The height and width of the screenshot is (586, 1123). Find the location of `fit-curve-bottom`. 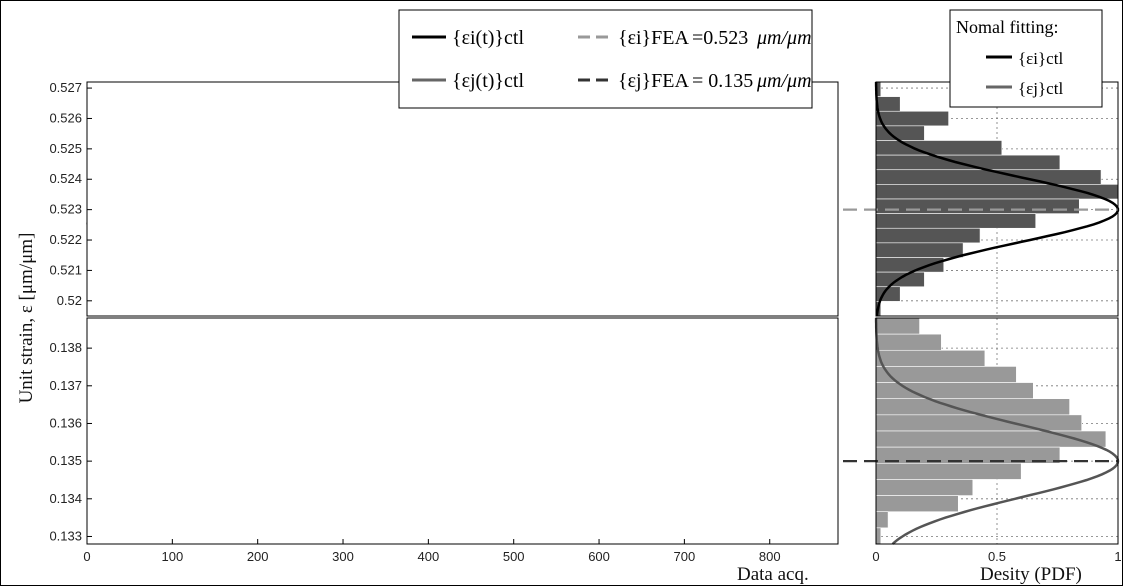

fit-curve-bottom is located at coordinates (997, 431).